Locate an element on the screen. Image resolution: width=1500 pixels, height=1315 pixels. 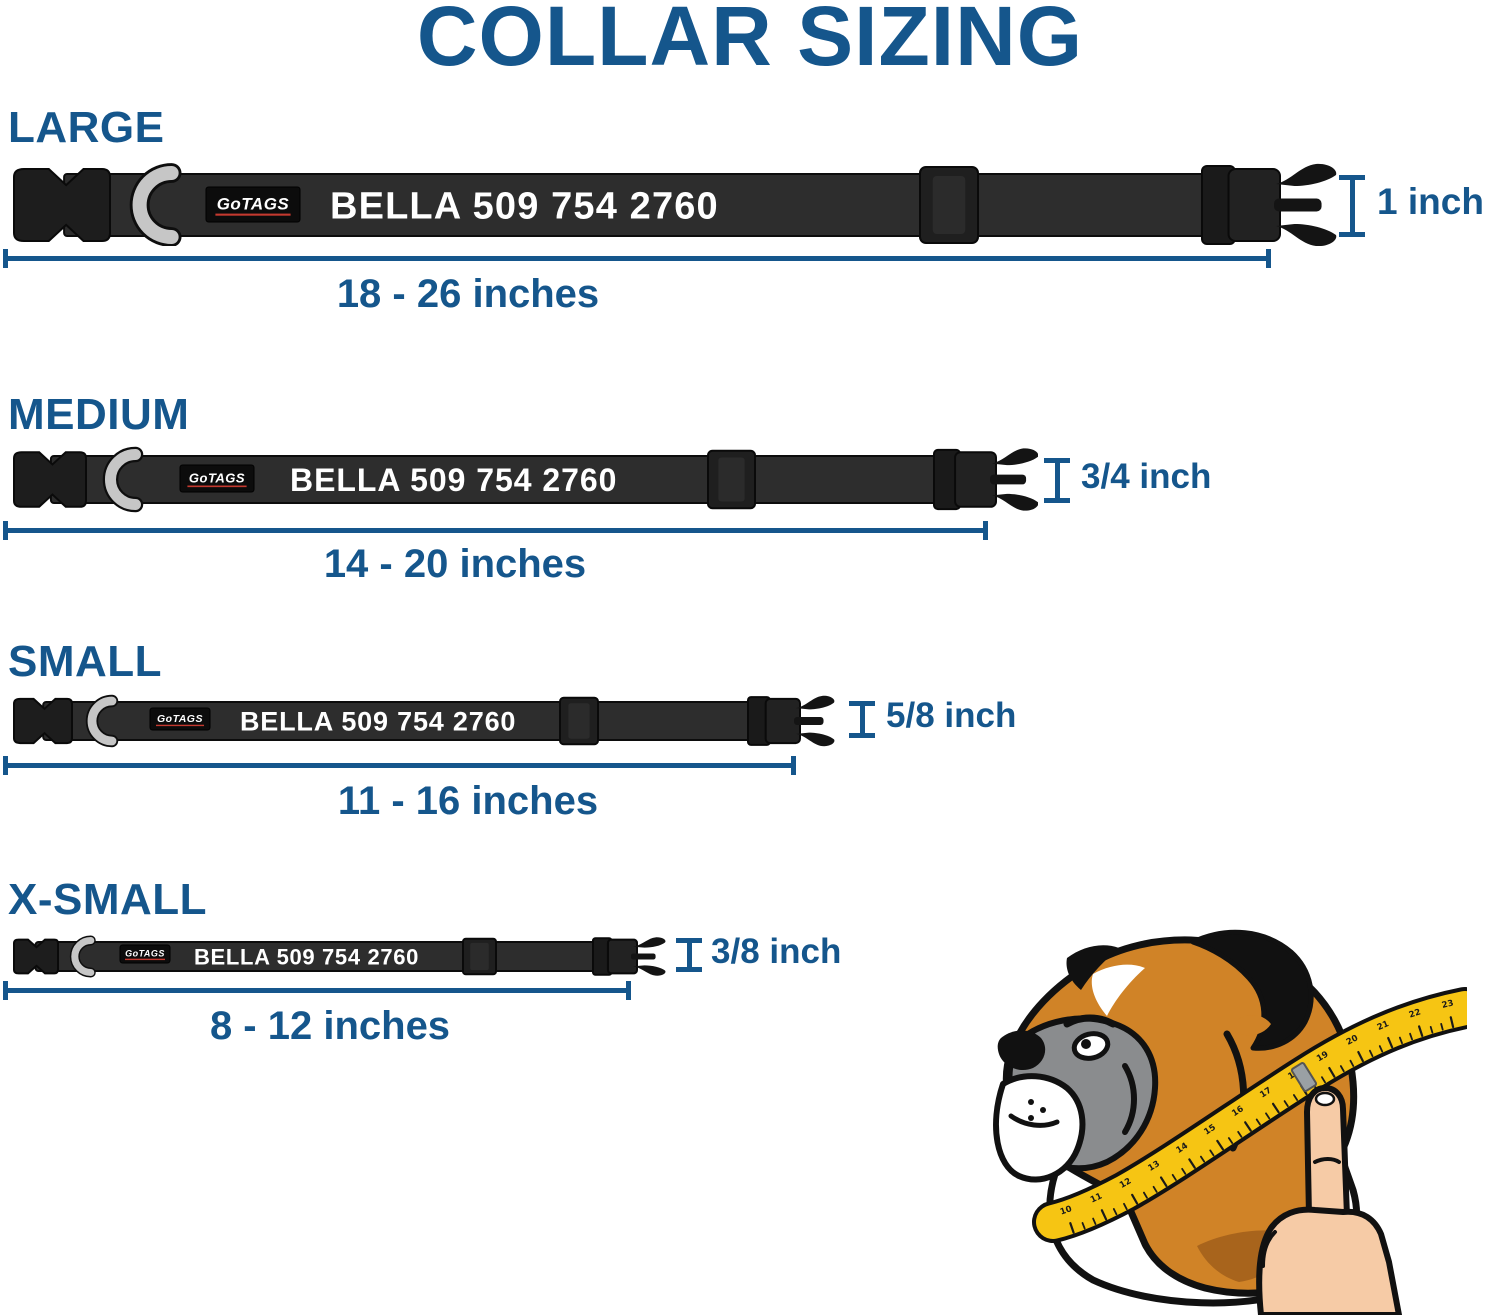
collar-graphic-large: GoTAGS BELLA 509 754 2760 is located at coordinates (675, 204).